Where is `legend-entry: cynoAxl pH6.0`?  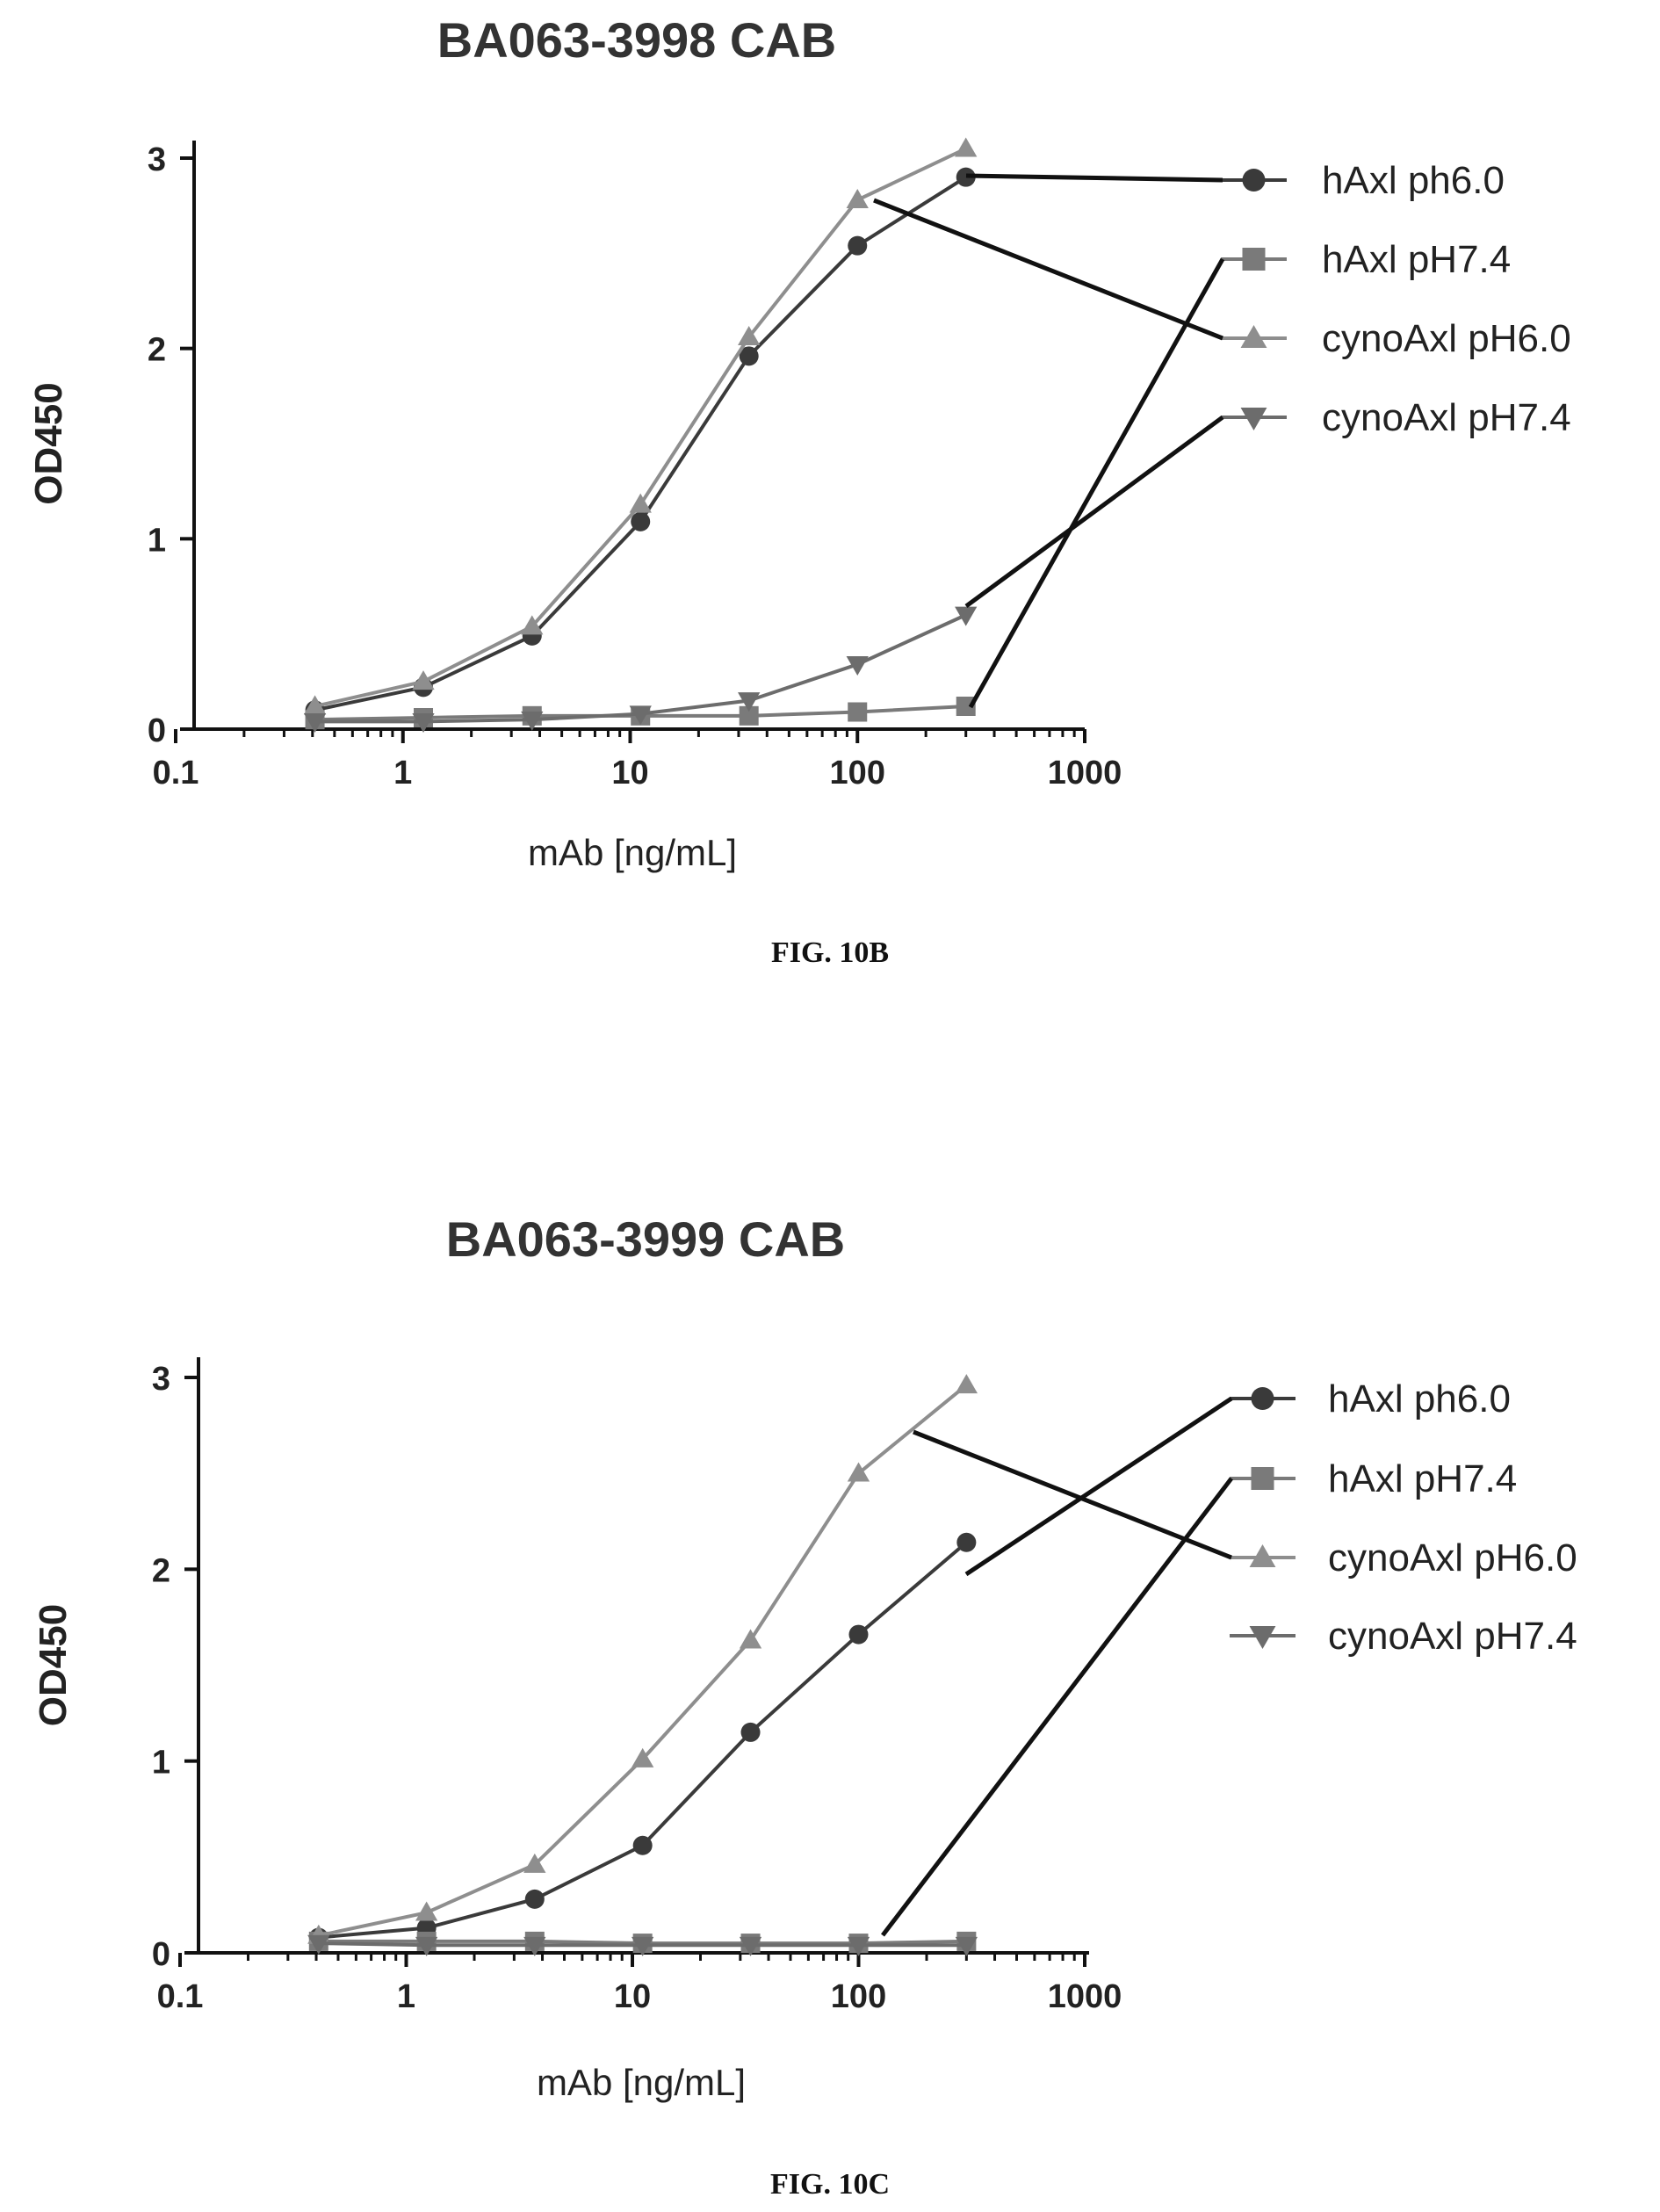
legend-entry: cynoAxl pH6.0 is located at coordinates (1396, 338).